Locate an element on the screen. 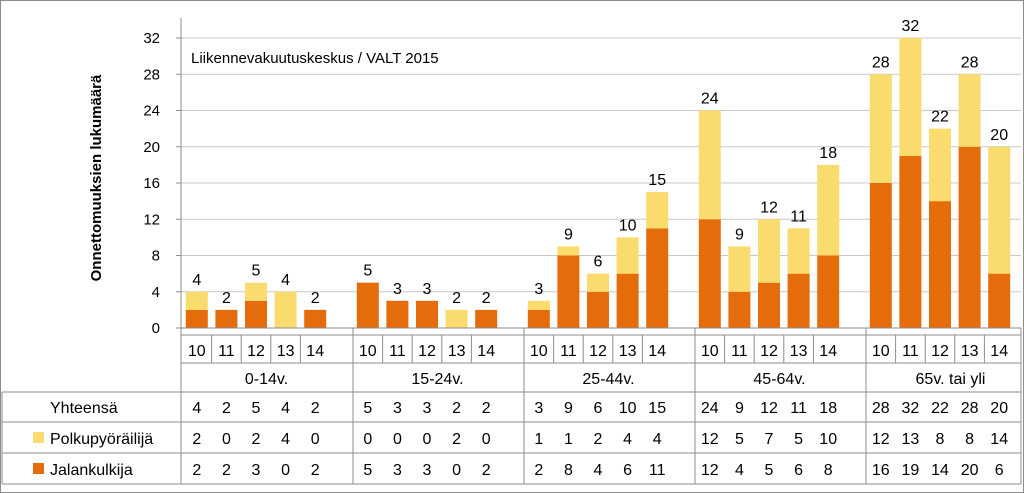  x-group-label: 65v. tai yli is located at coordinates (951, 379).